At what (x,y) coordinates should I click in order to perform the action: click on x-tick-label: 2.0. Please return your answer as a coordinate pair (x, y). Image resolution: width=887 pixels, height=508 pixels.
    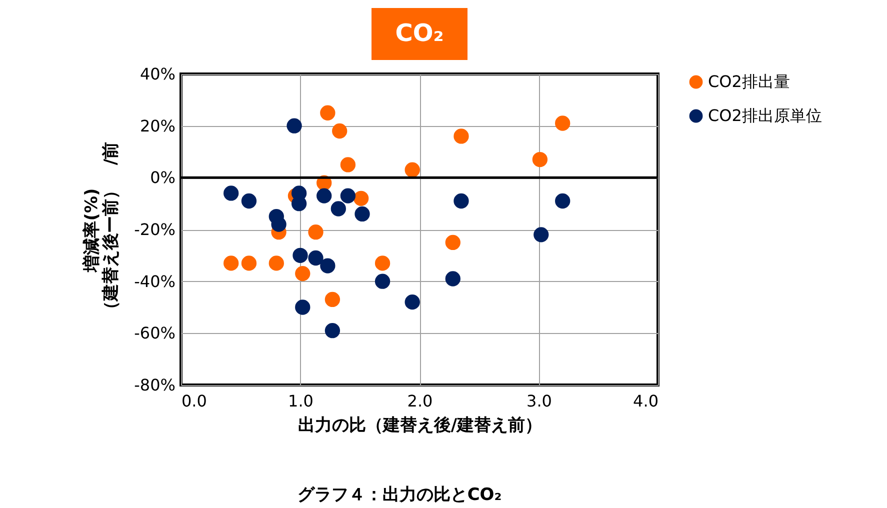
    Looking at the image, I should click on (420, 401).